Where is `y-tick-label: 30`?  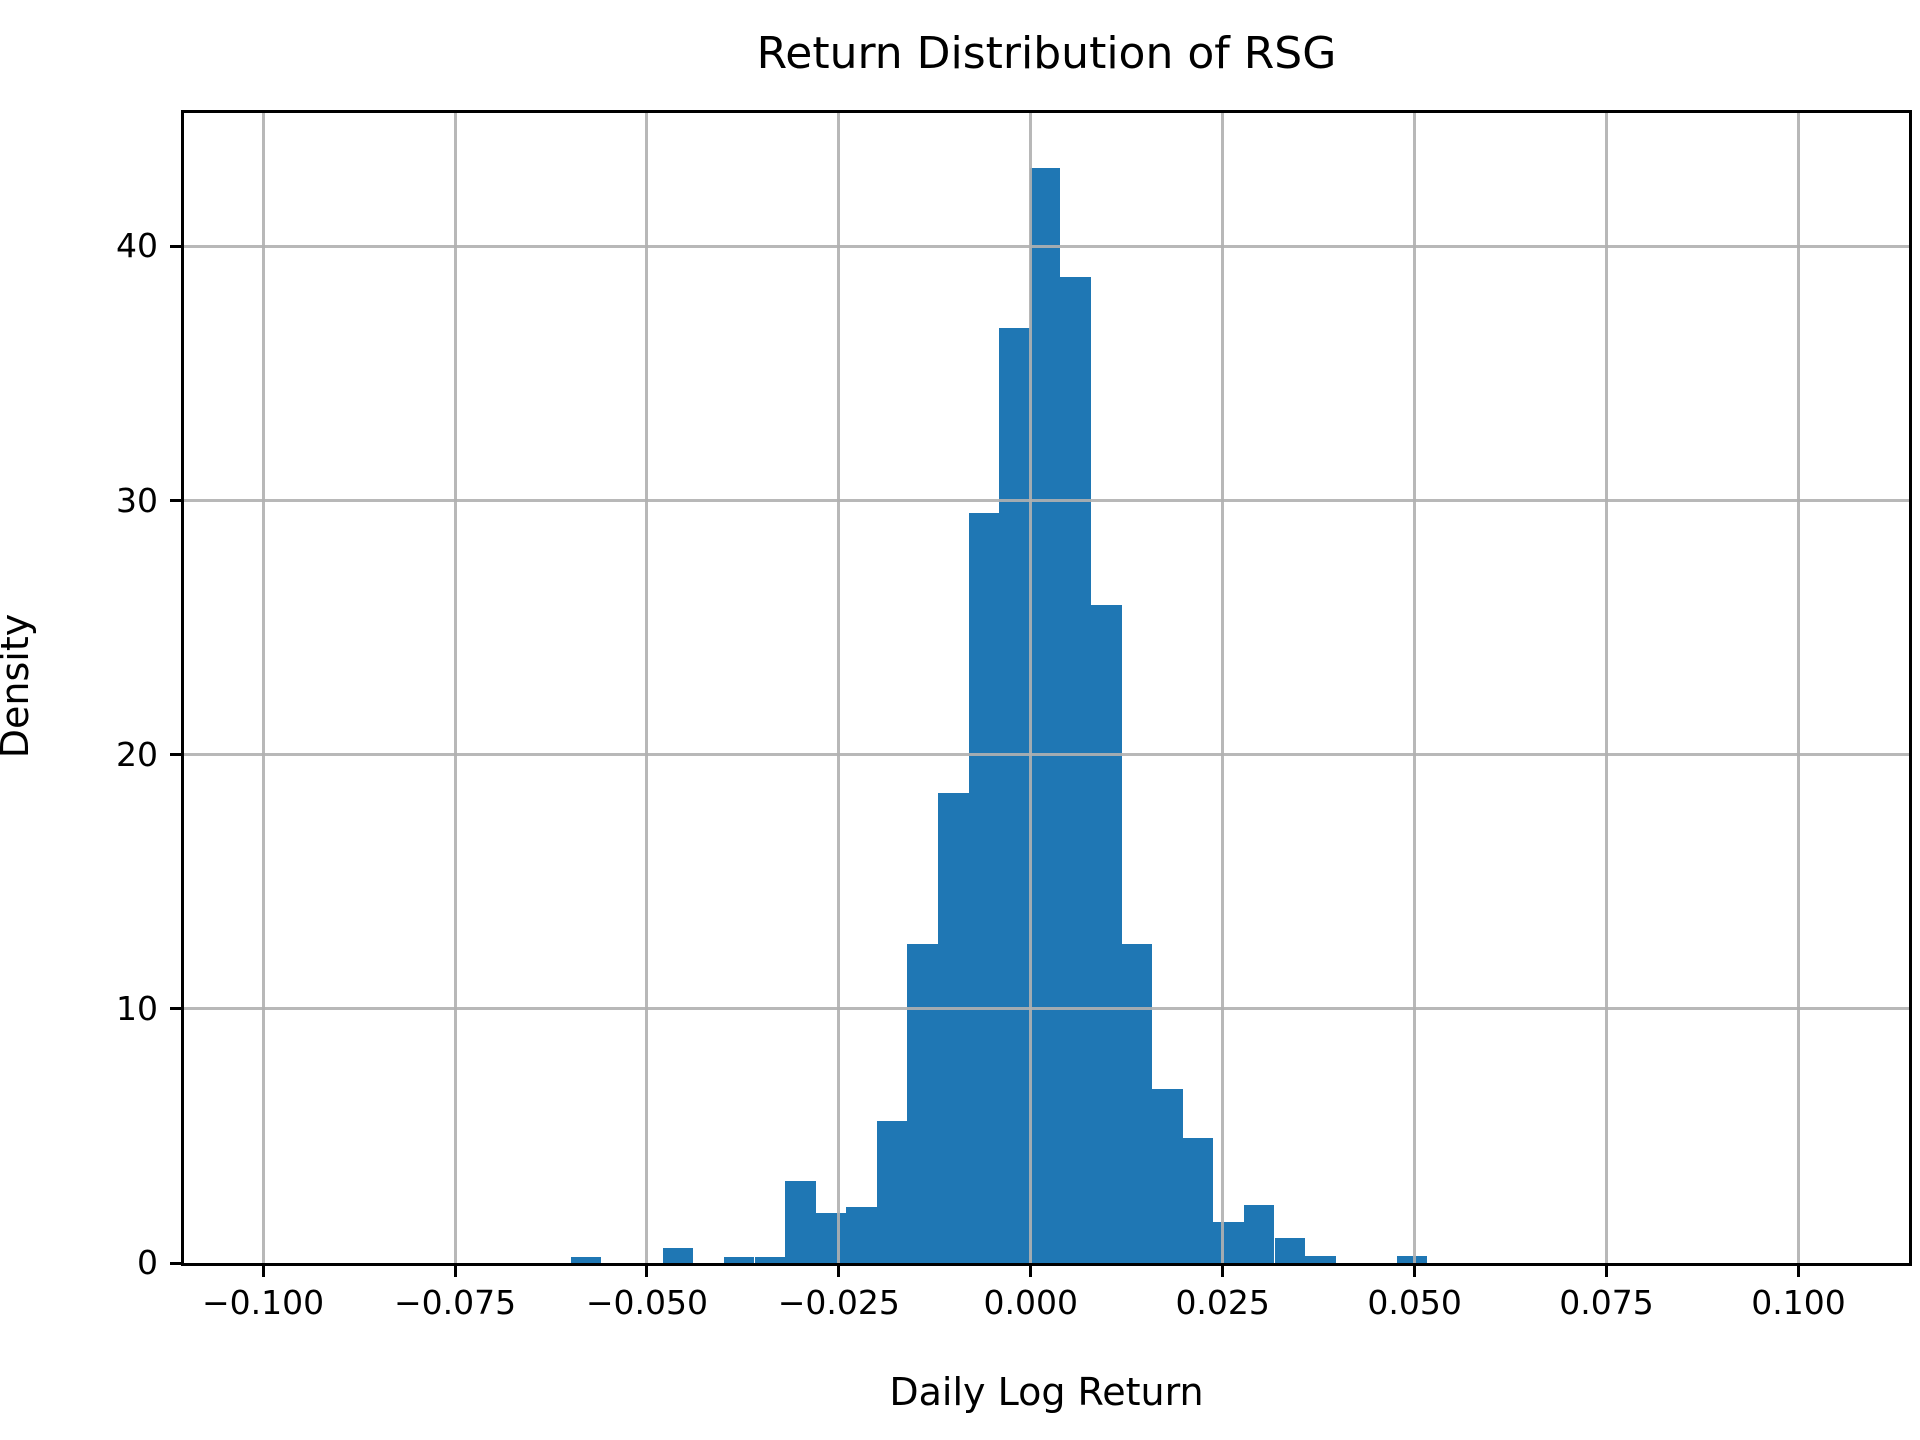
y-tick-label: 30 is located at coordinates (137, 500).